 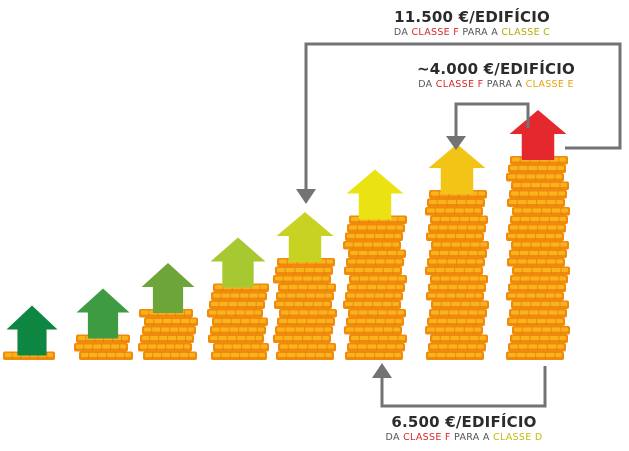 I want to click on caption-to-class: CLASSE C, so click(x=526, y=32).